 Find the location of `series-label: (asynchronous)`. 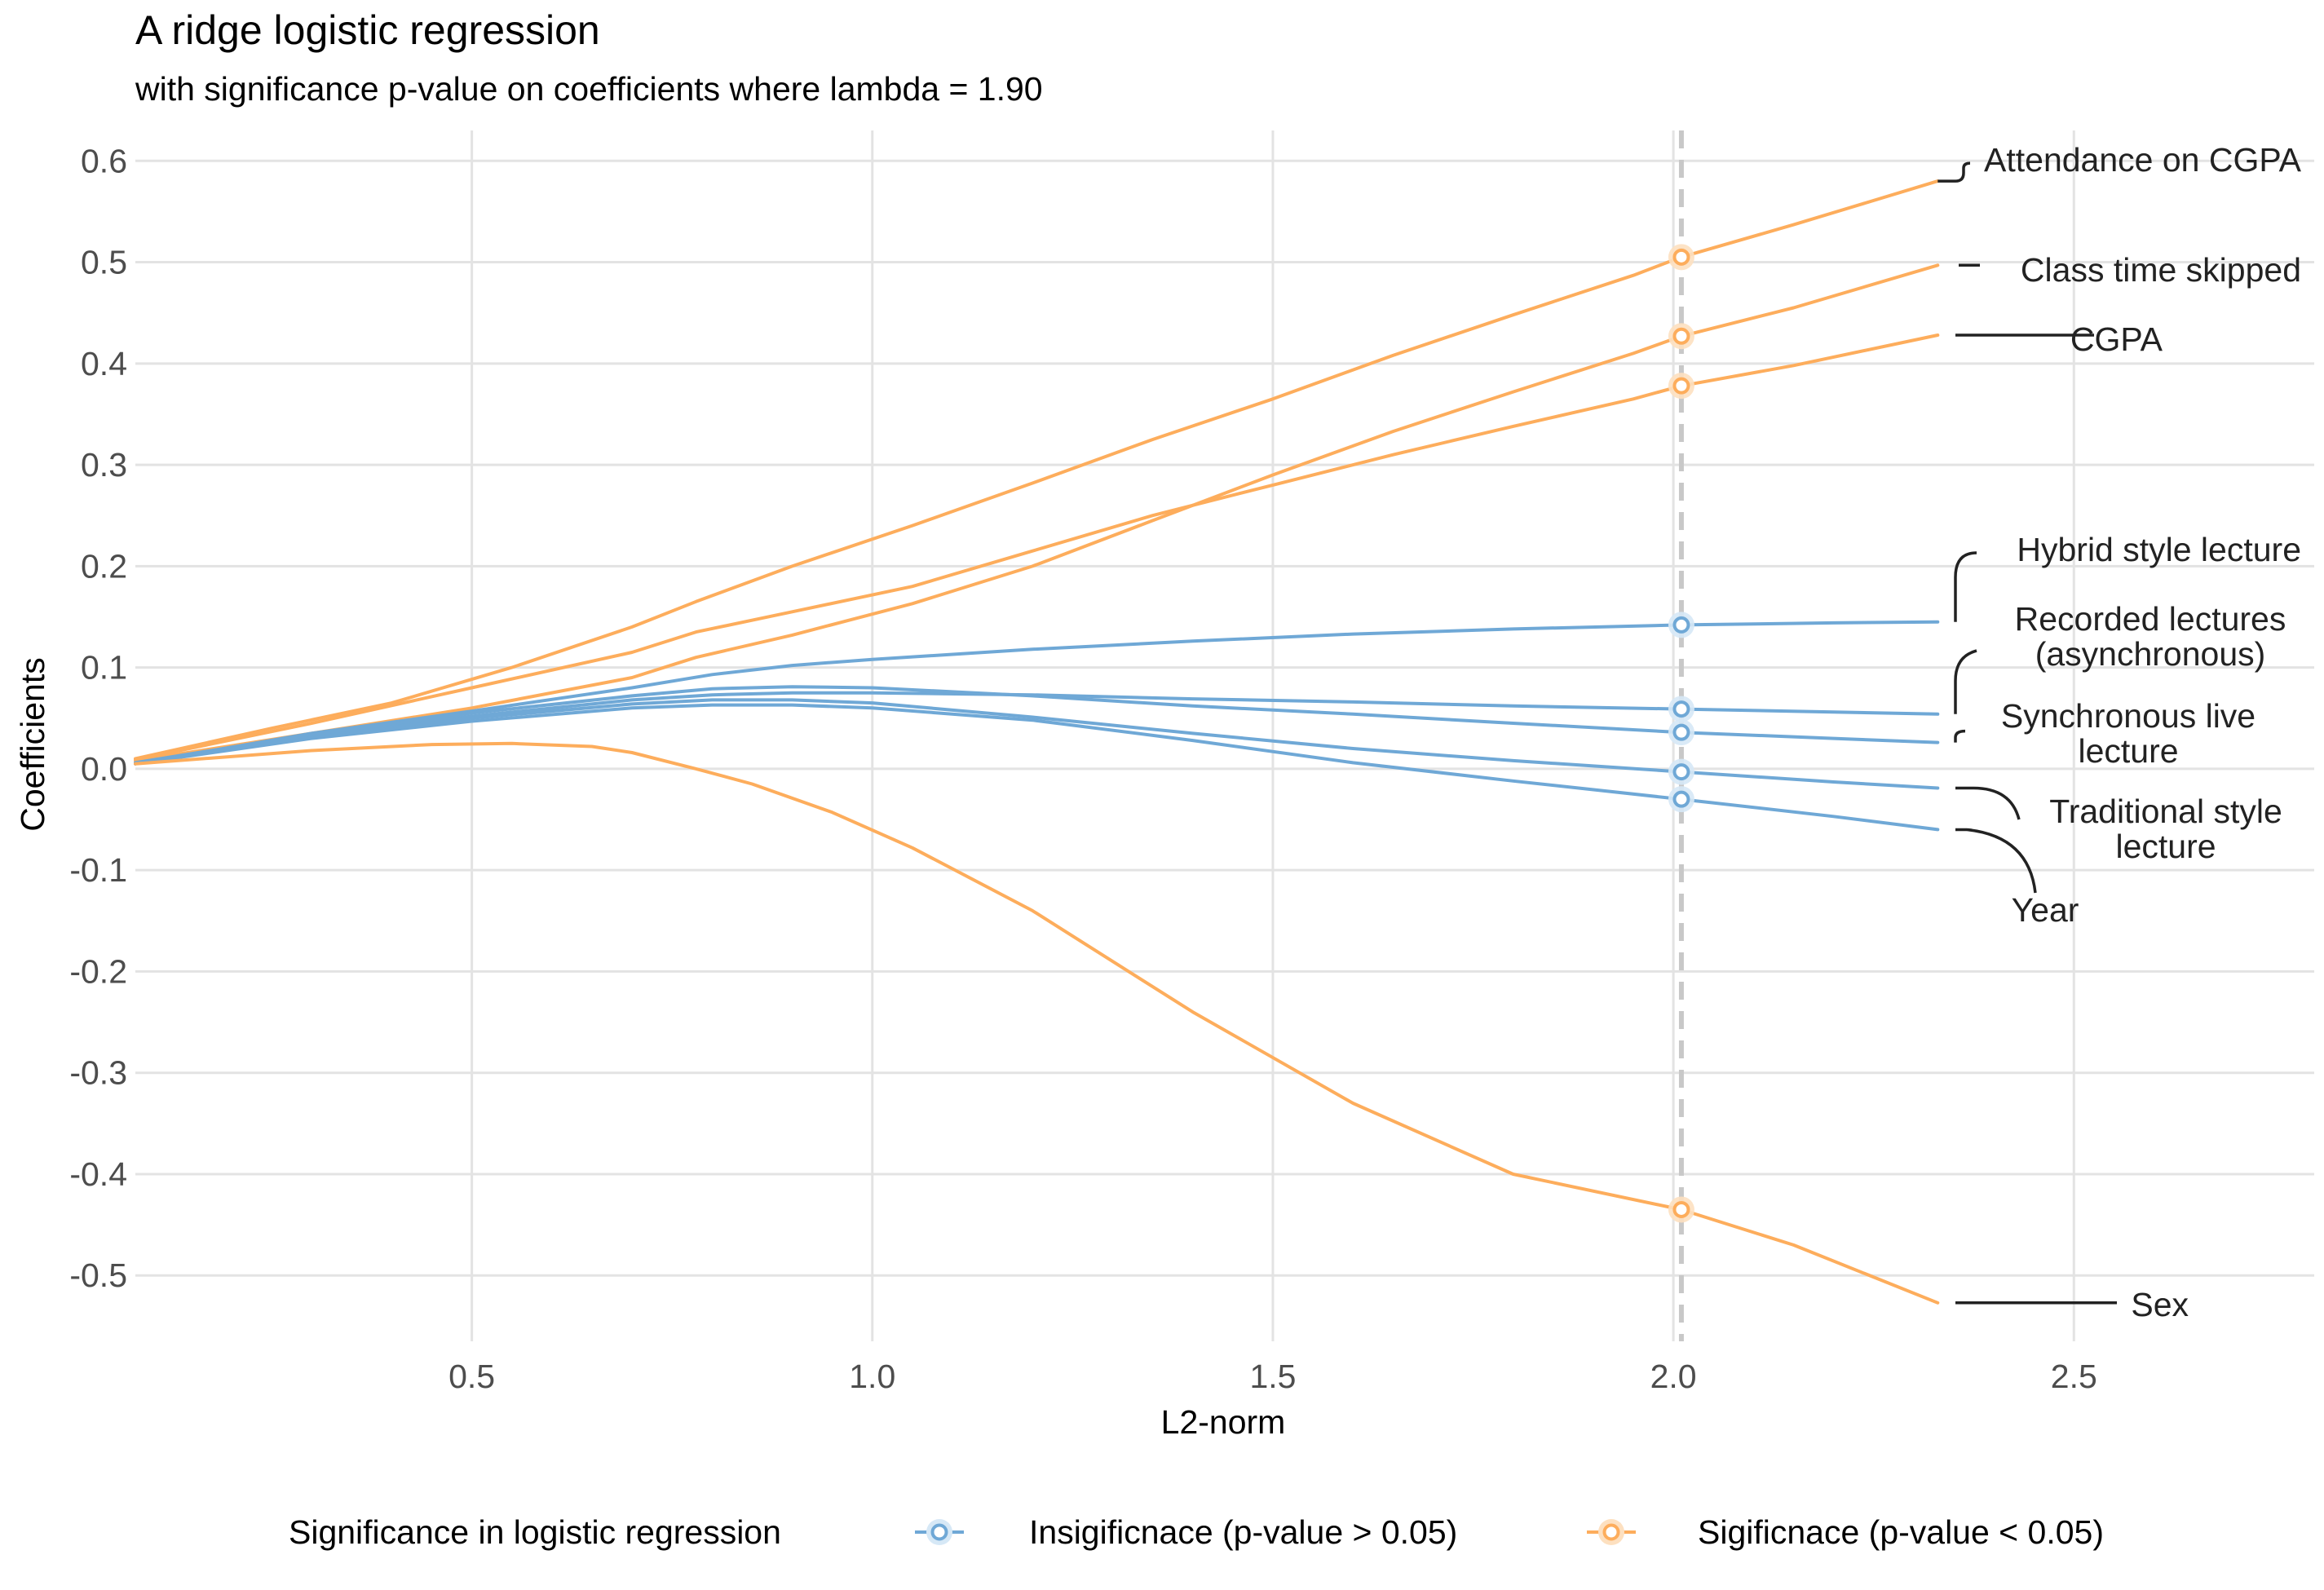

series-label: (asynchronous) is located at coordinates (2150, 654).